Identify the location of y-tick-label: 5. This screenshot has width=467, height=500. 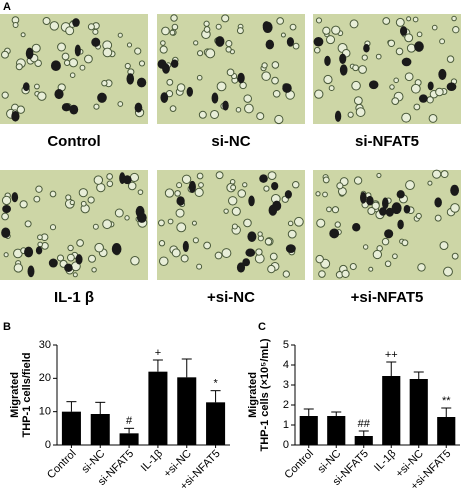
(286, 345).